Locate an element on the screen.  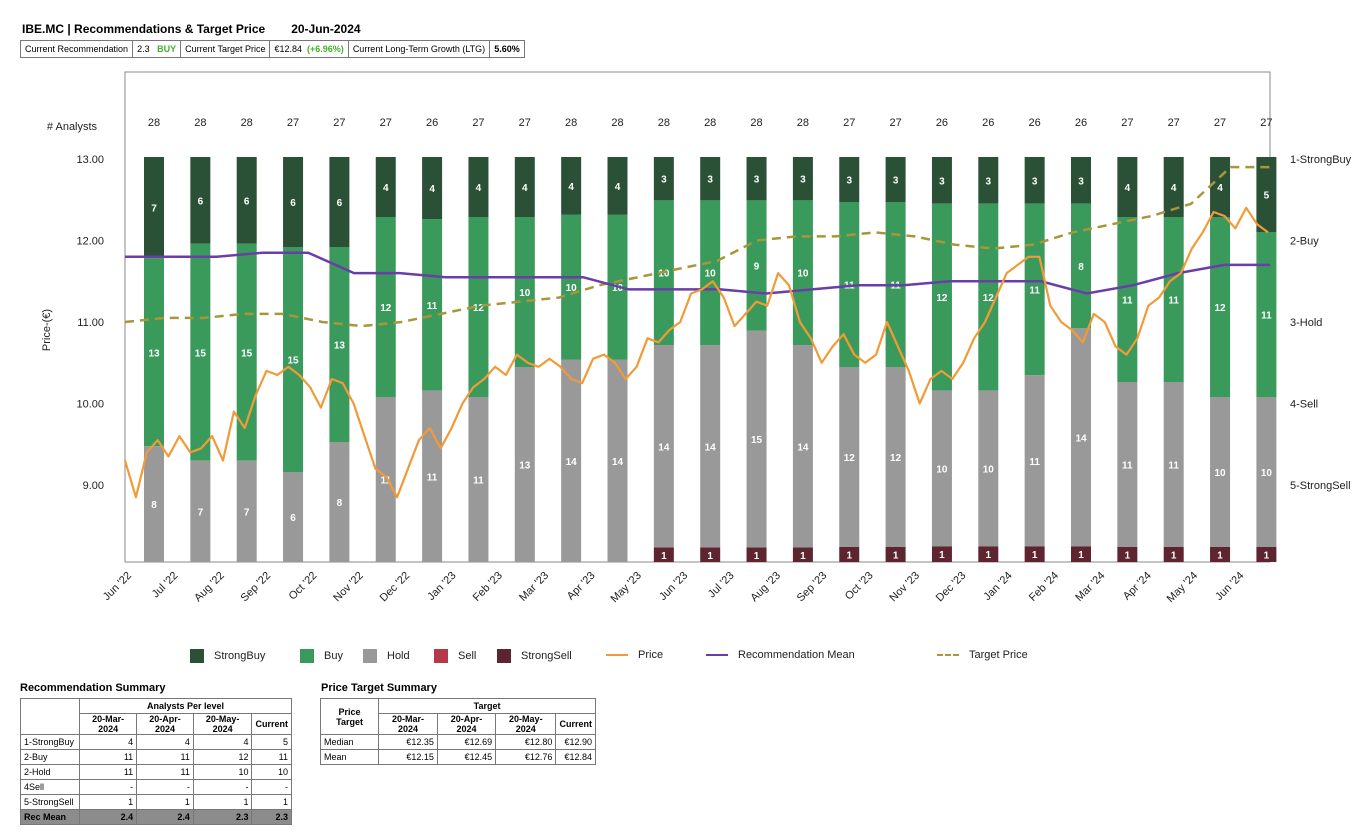
legend-item-strongbuy: StrongBuy is located at coordinates (227, 656).